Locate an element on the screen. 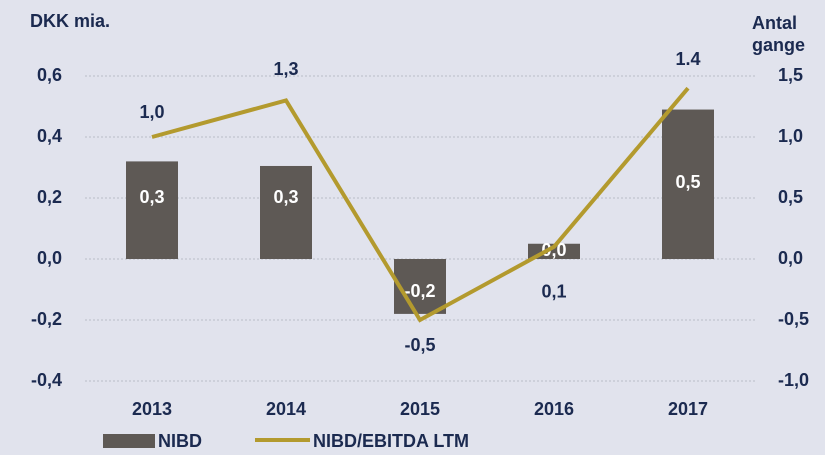 Image resolution: width=825 pixels, height=455 pixels. y2-tick-label: 0,0 is located at coordinates (790, 258).